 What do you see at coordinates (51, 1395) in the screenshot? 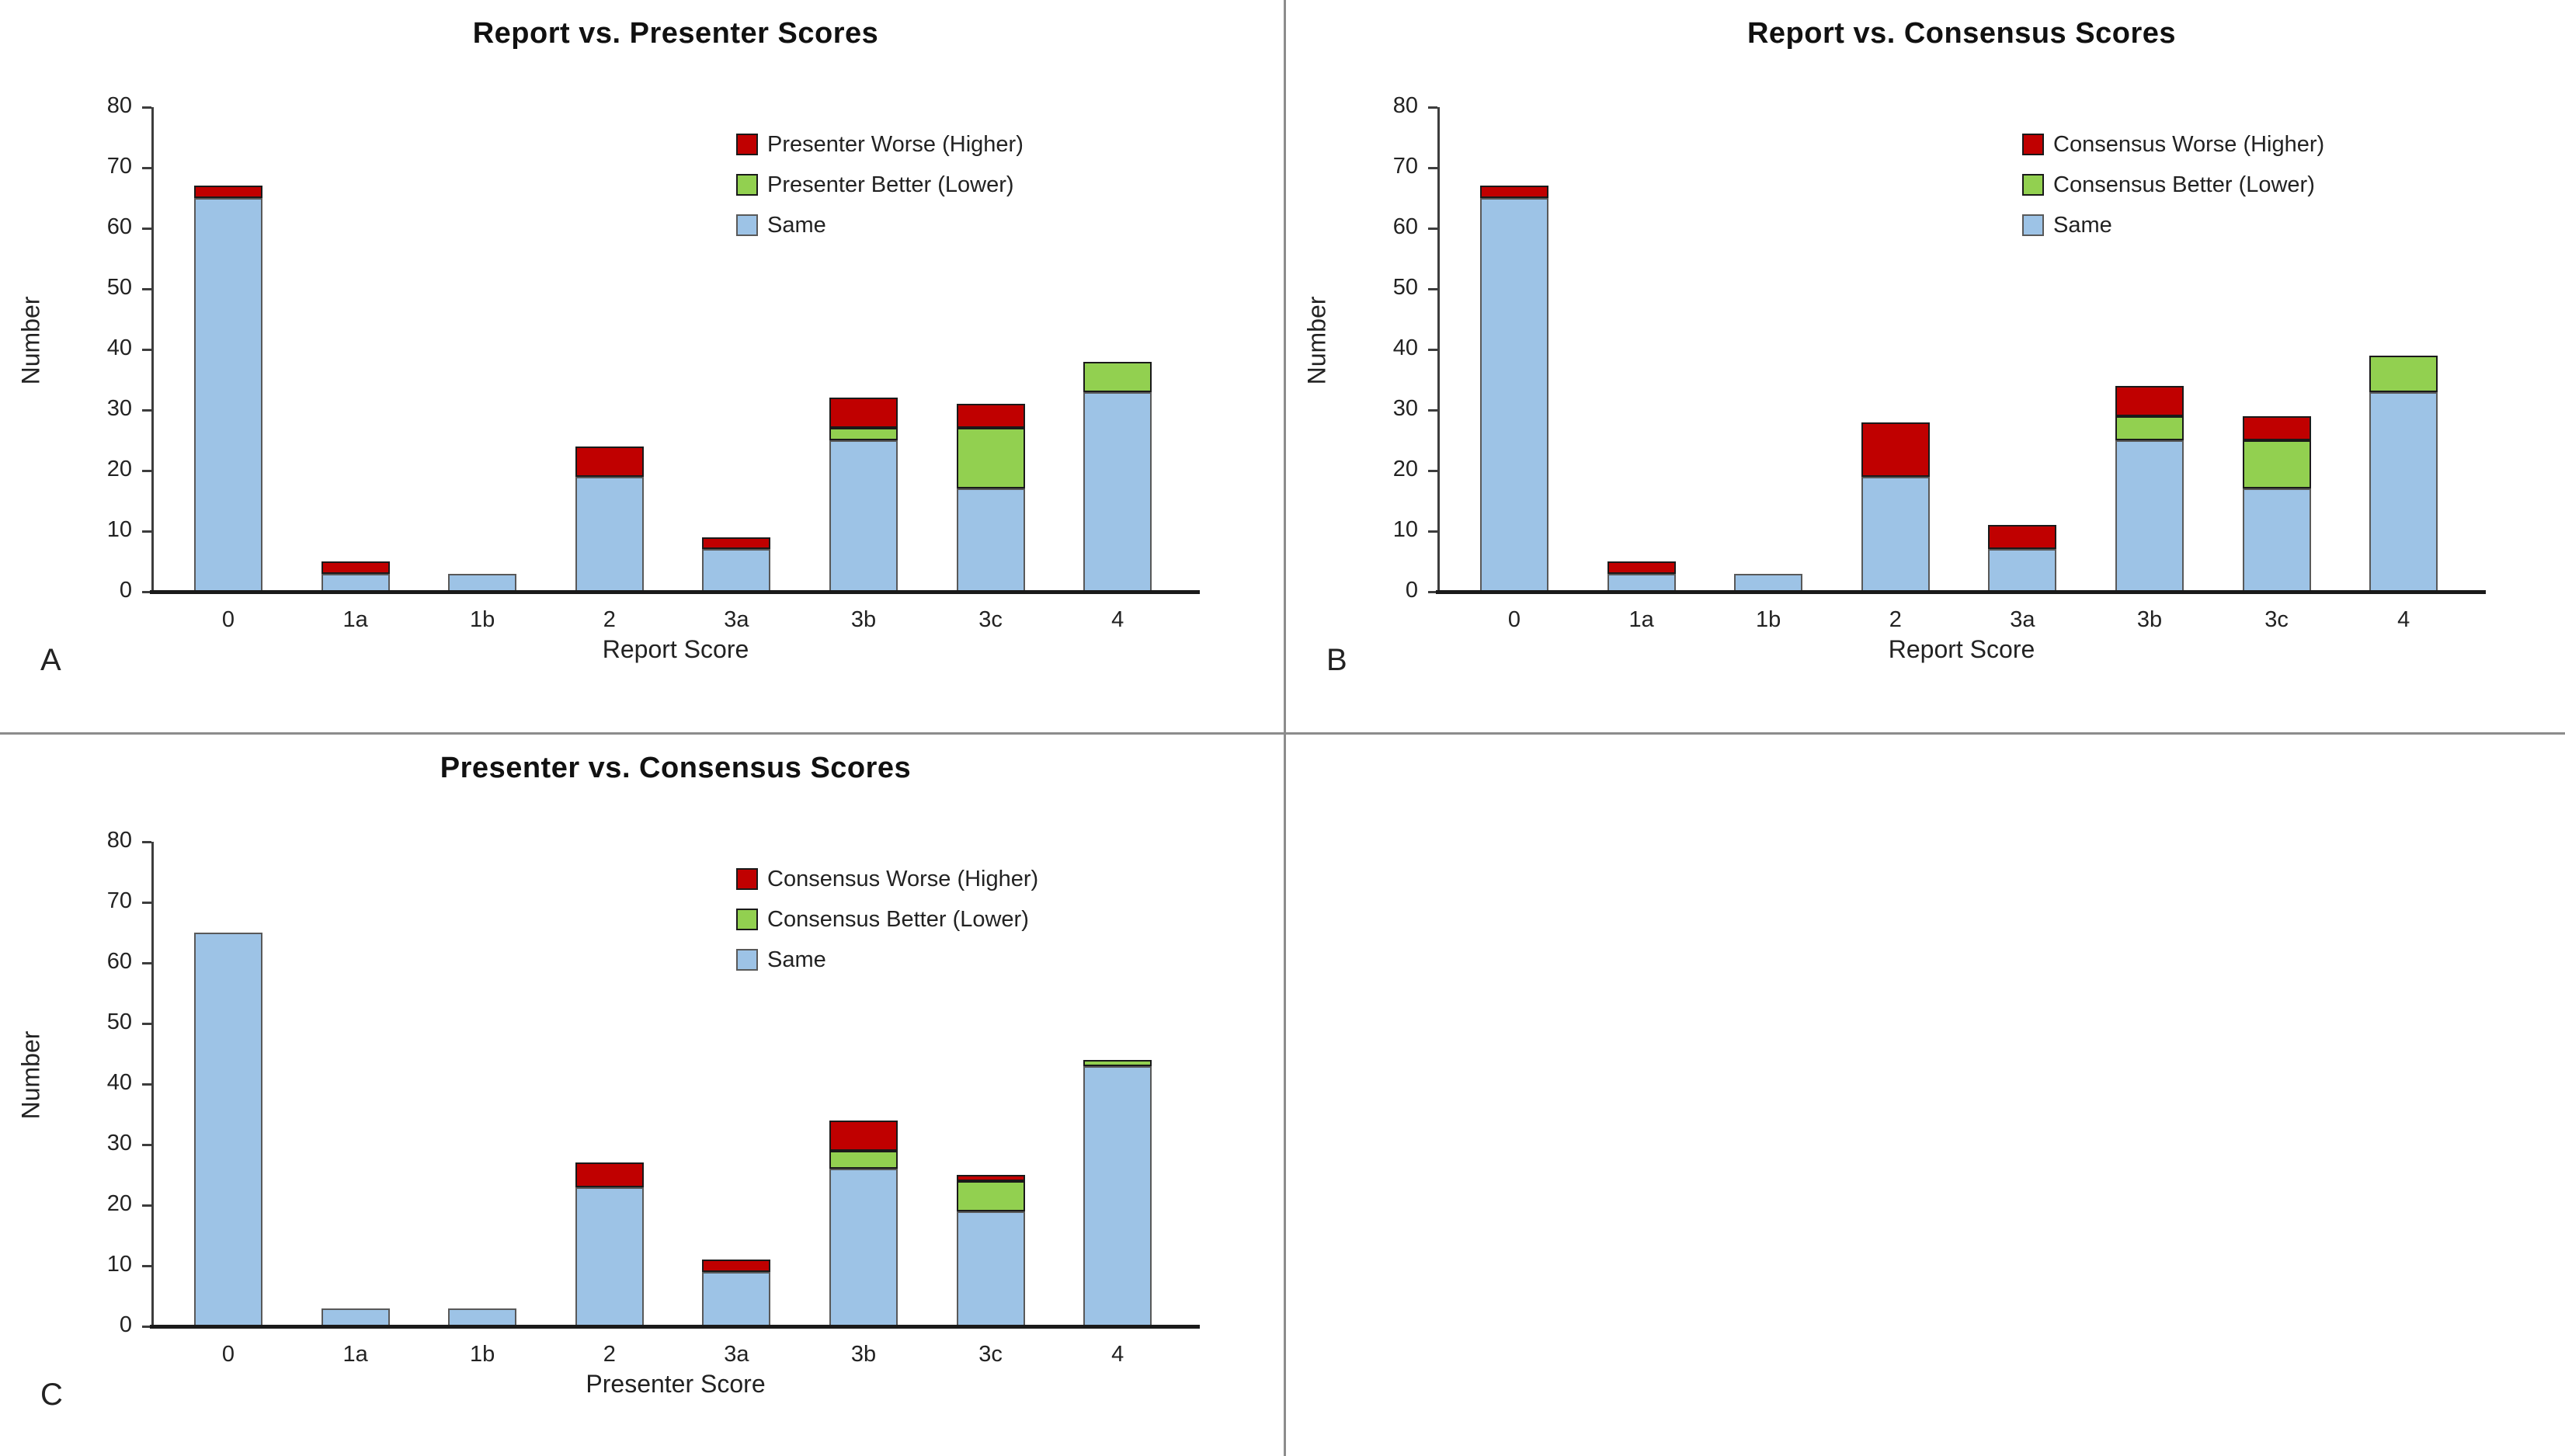
I see `panel-label: C` at bounding box center [51, 1395].